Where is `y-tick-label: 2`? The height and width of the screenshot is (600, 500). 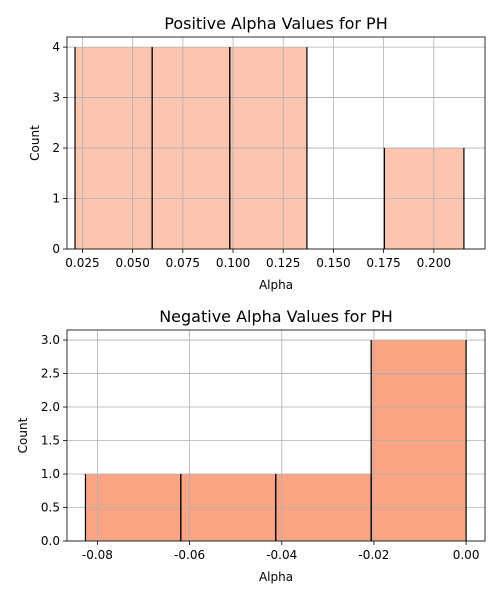
y-tick-label: 2 is located at coordinates (56, 148).